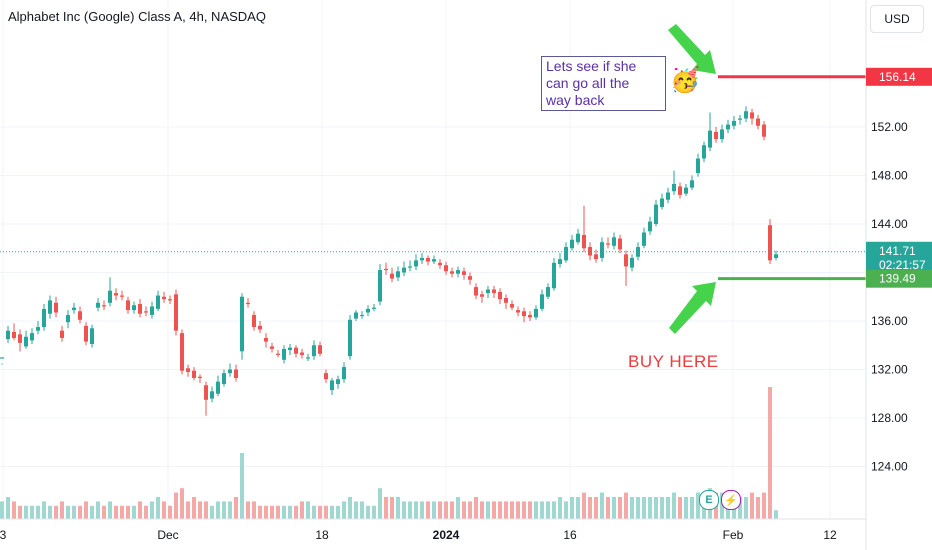  Describe the element at coordinates (570, 535) in the screenshot. I see `x-tick-label: 16` at that location.